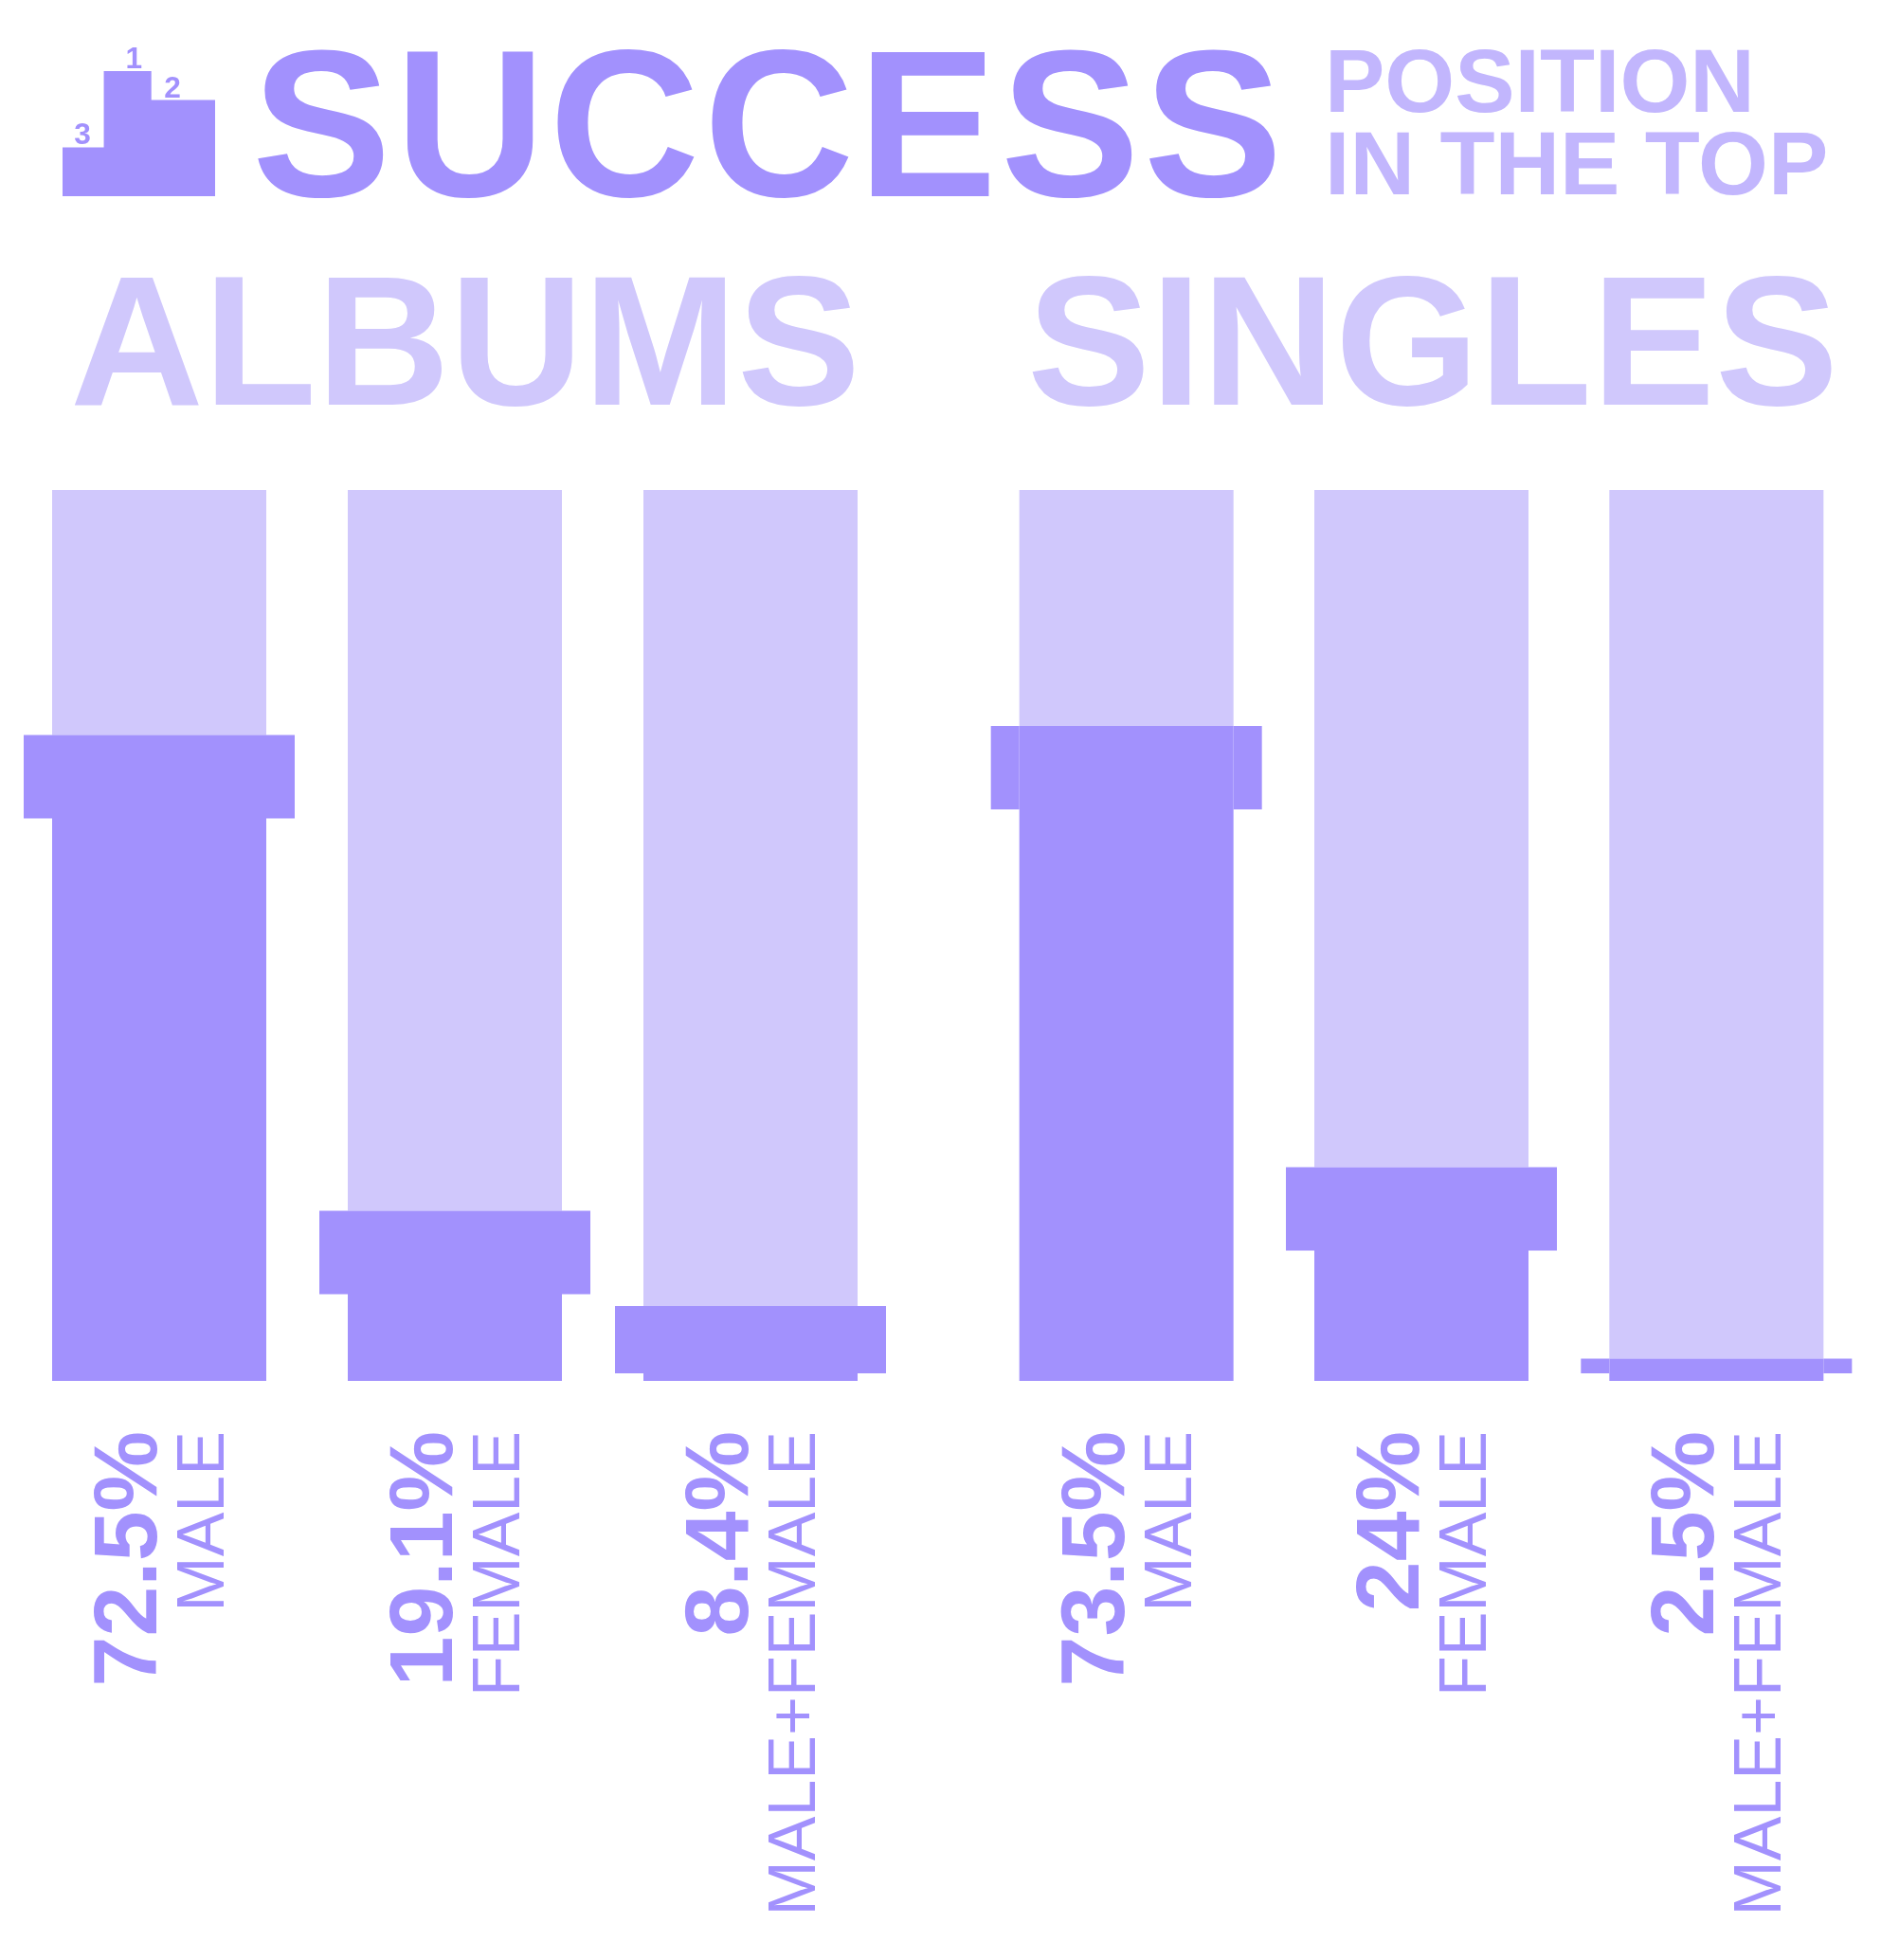 The width and height of the screenshot is (1881, 1960). I want to click on text: POSITION IN THE TOP, so click(1577, 121).